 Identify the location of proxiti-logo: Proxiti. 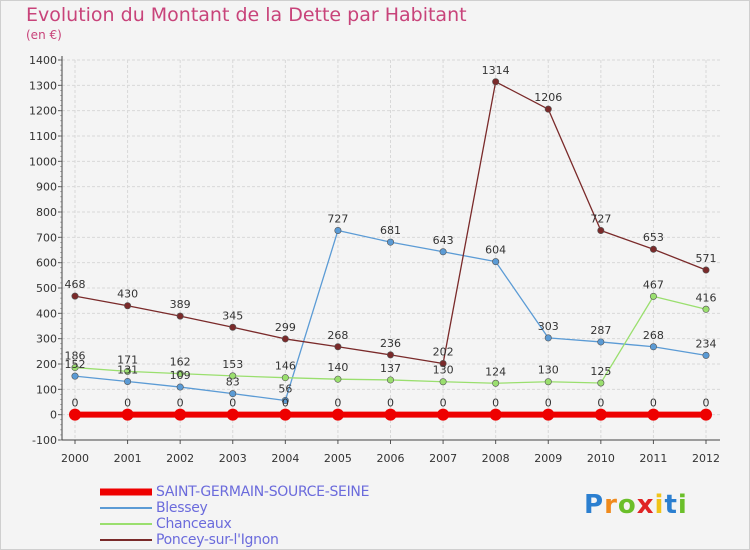
(636, 505).